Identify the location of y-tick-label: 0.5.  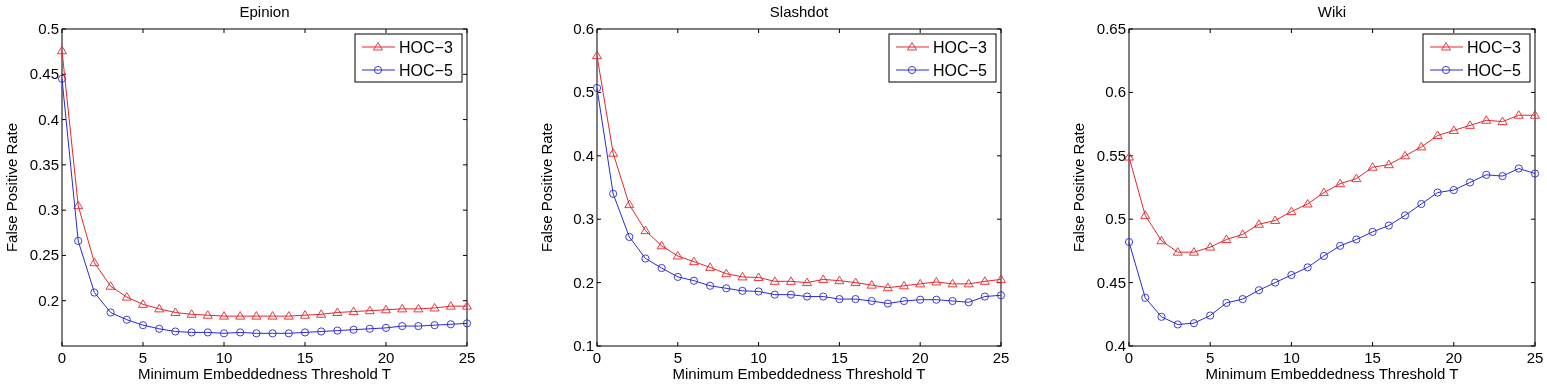
(48, 28).